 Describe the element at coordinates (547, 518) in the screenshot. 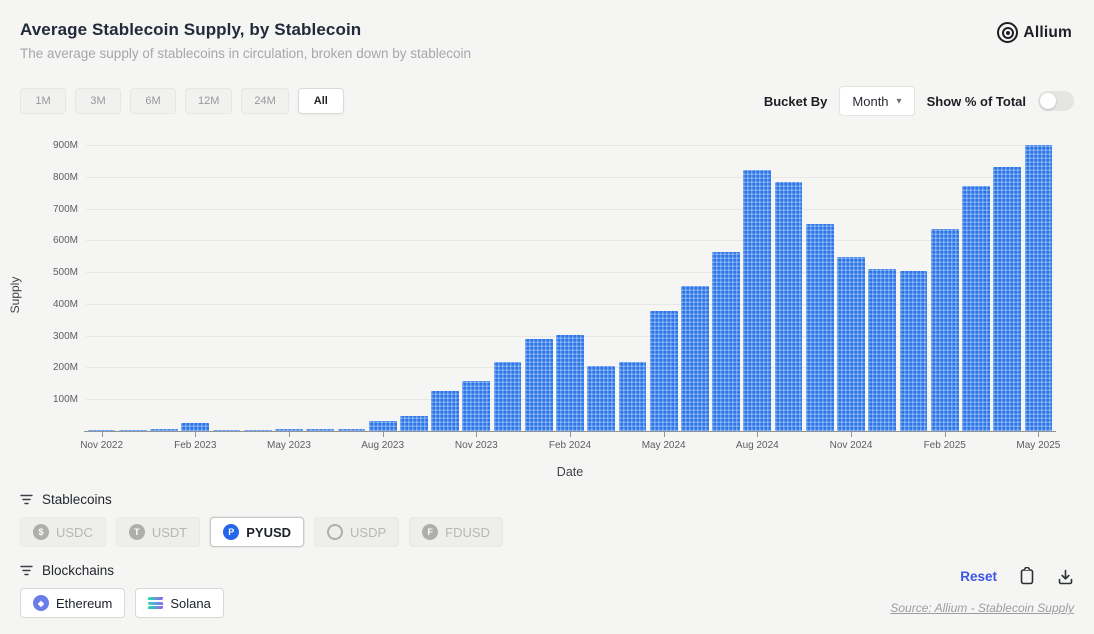

I see `stablecoins-section: Stablecoins $ USDC T USDT P PYUSD USDP F FDUSD` at that location.